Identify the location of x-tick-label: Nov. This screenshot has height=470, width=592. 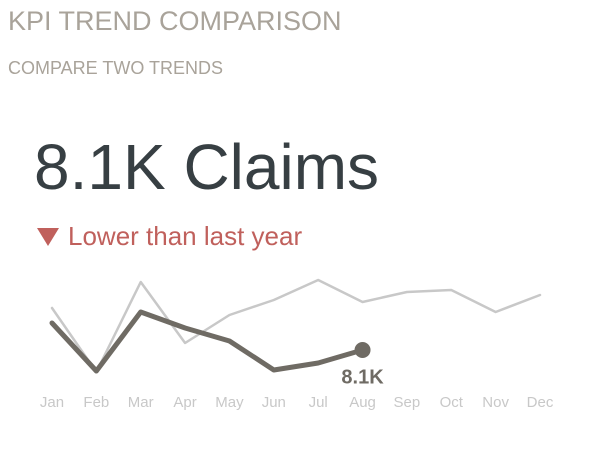
(495, 402).